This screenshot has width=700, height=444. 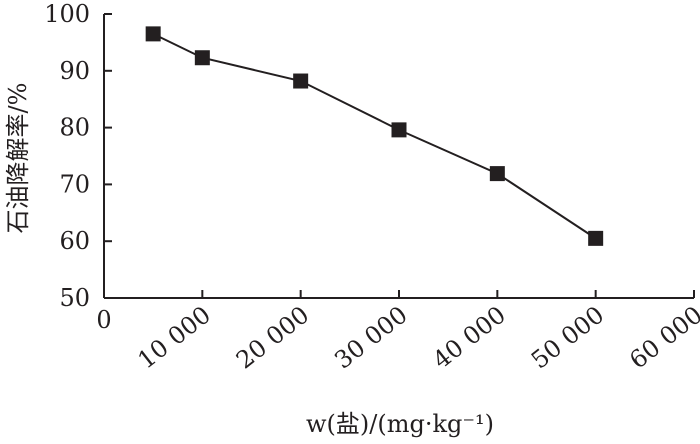 I want to click on y-tick-label: 90, so click(x=74, y=71).